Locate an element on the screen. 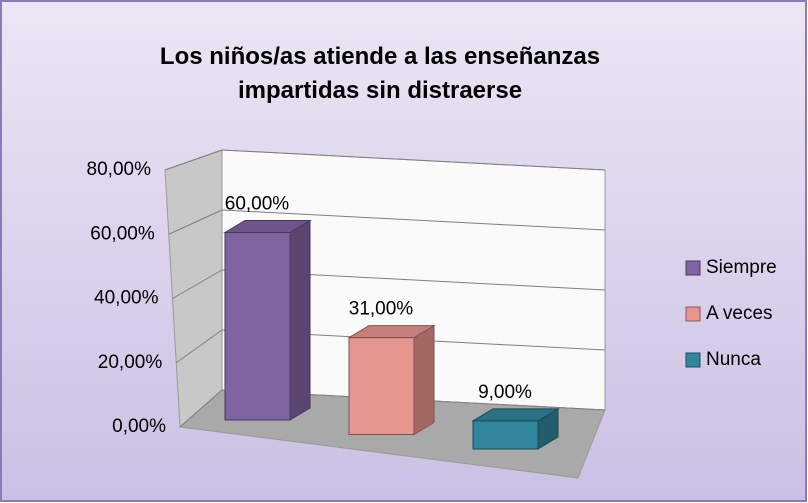  legend-label: Siempre is located at coordinates (741, 267).